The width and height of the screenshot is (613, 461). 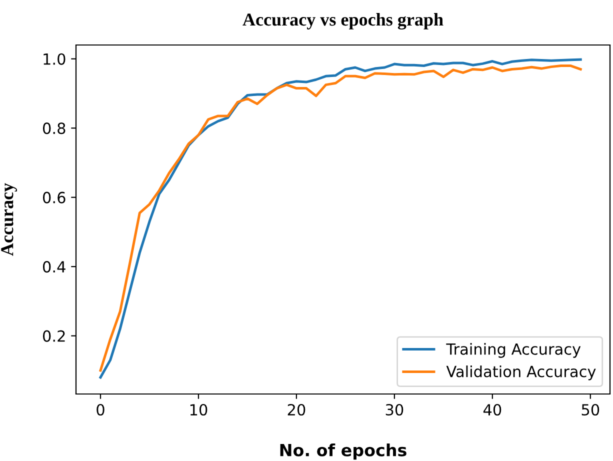 I want to click on y-axis-title: Accuracy, so click(x=9, y=219).